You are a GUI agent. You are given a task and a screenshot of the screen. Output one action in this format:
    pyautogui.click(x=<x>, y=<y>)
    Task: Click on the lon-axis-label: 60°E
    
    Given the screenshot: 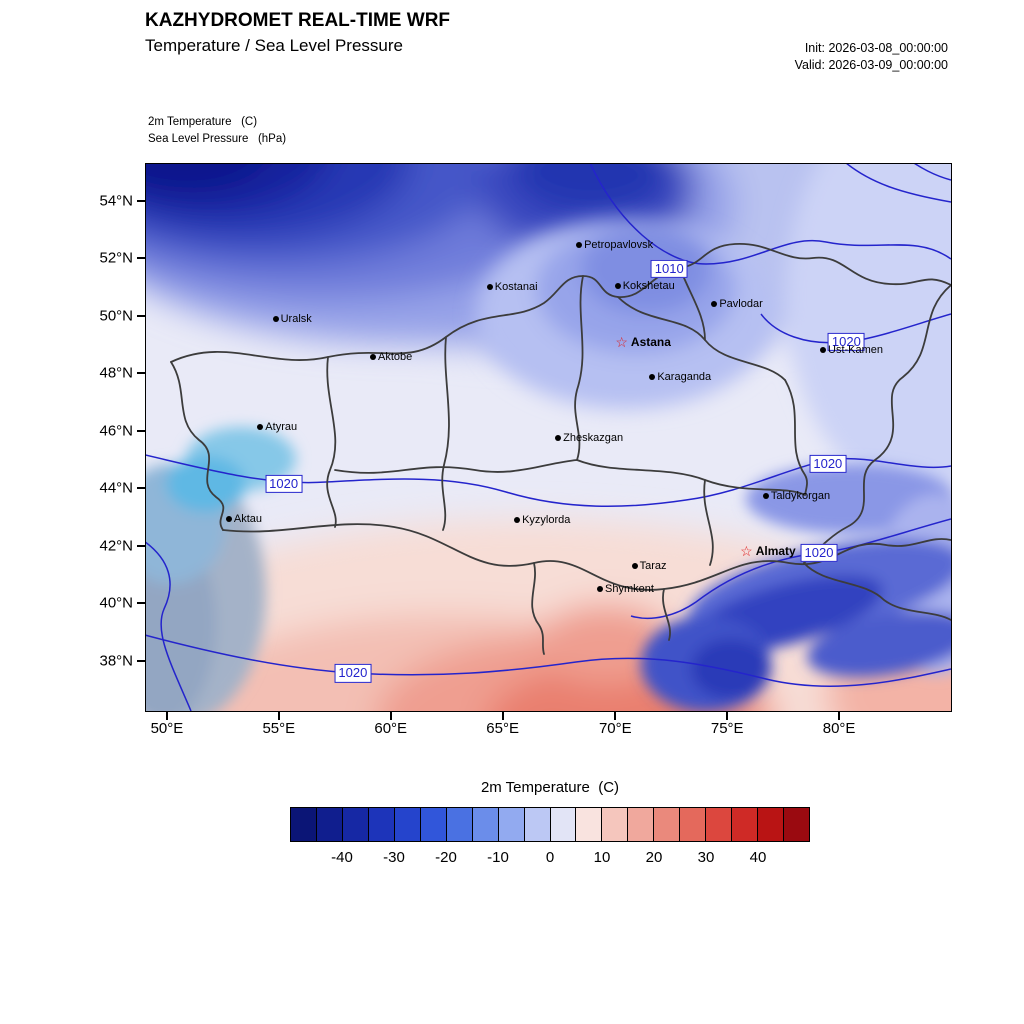 What is the action you would take?
    pyautogui.click(x=391, y=728)
    